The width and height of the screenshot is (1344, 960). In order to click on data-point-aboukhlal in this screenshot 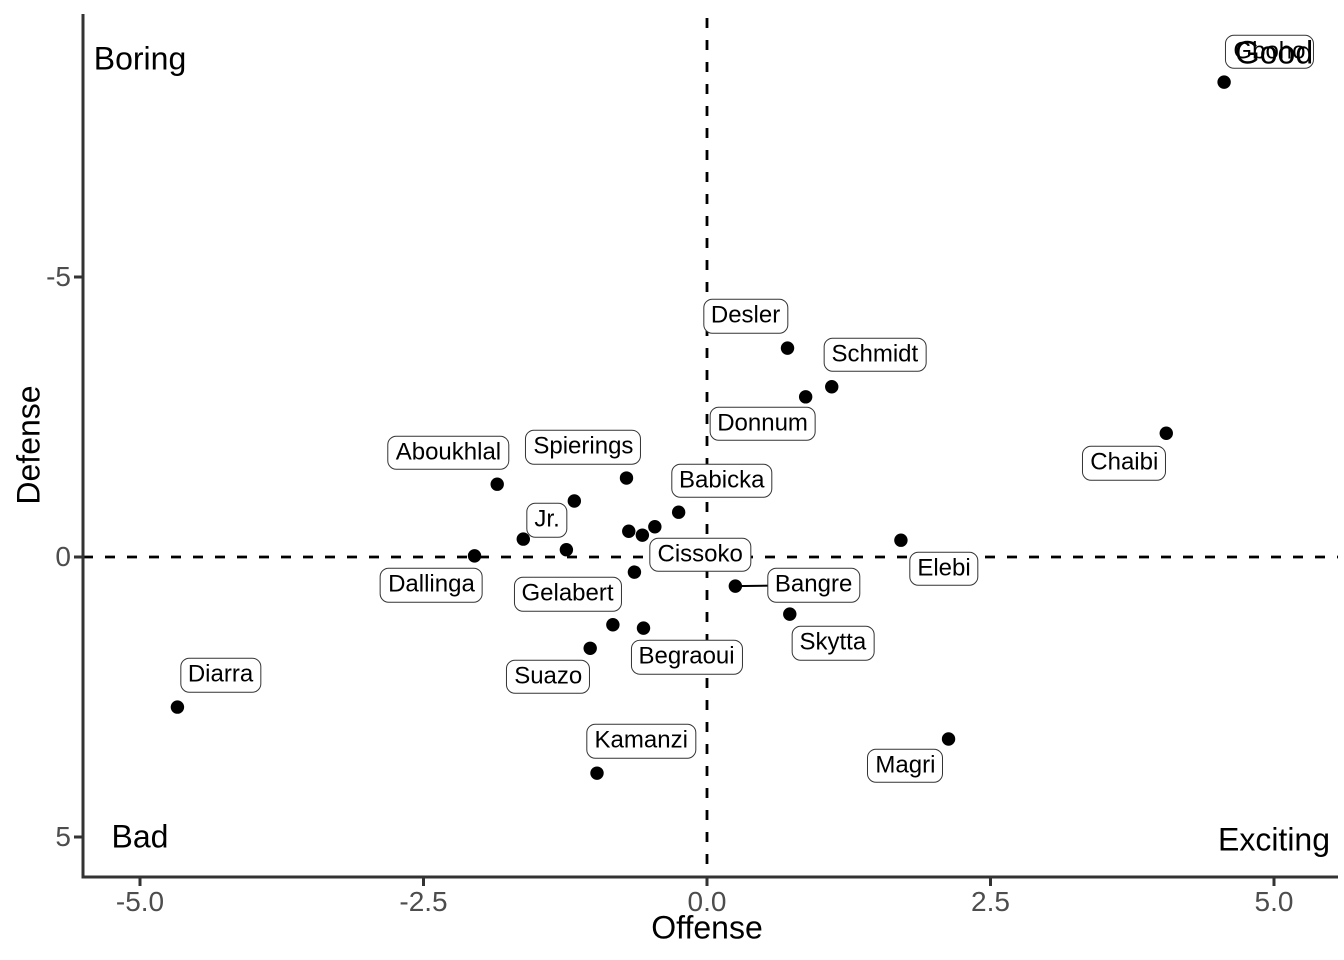, I will do `click(497, 484)`.